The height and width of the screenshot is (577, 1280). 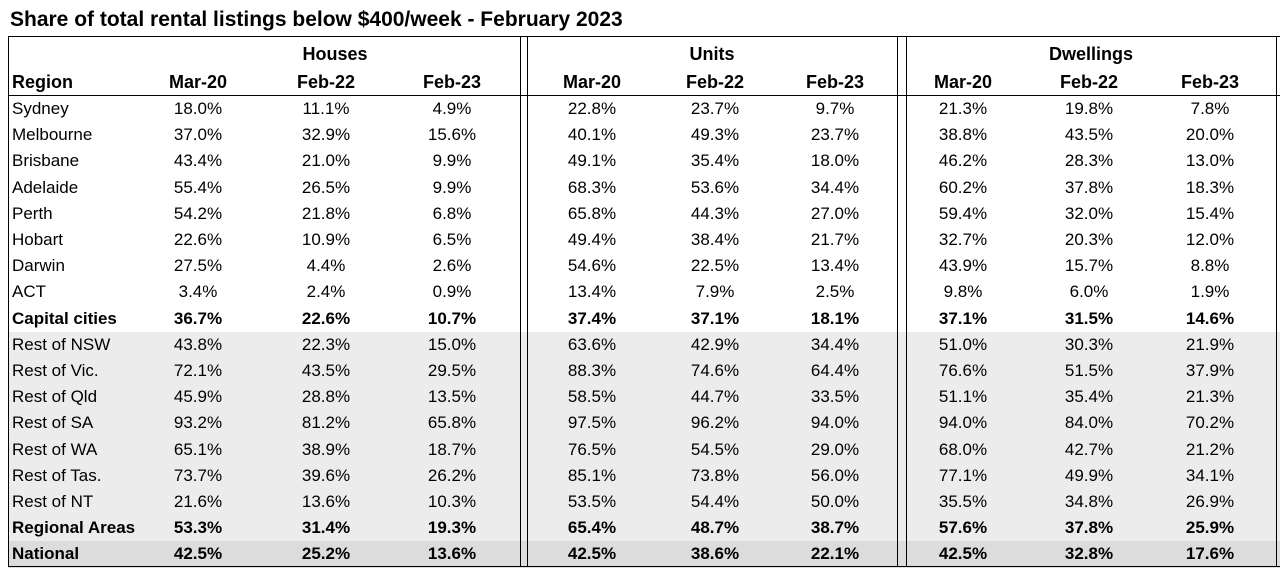 I want to click on value-cell: 9.8%, so click(x=963, y=292).